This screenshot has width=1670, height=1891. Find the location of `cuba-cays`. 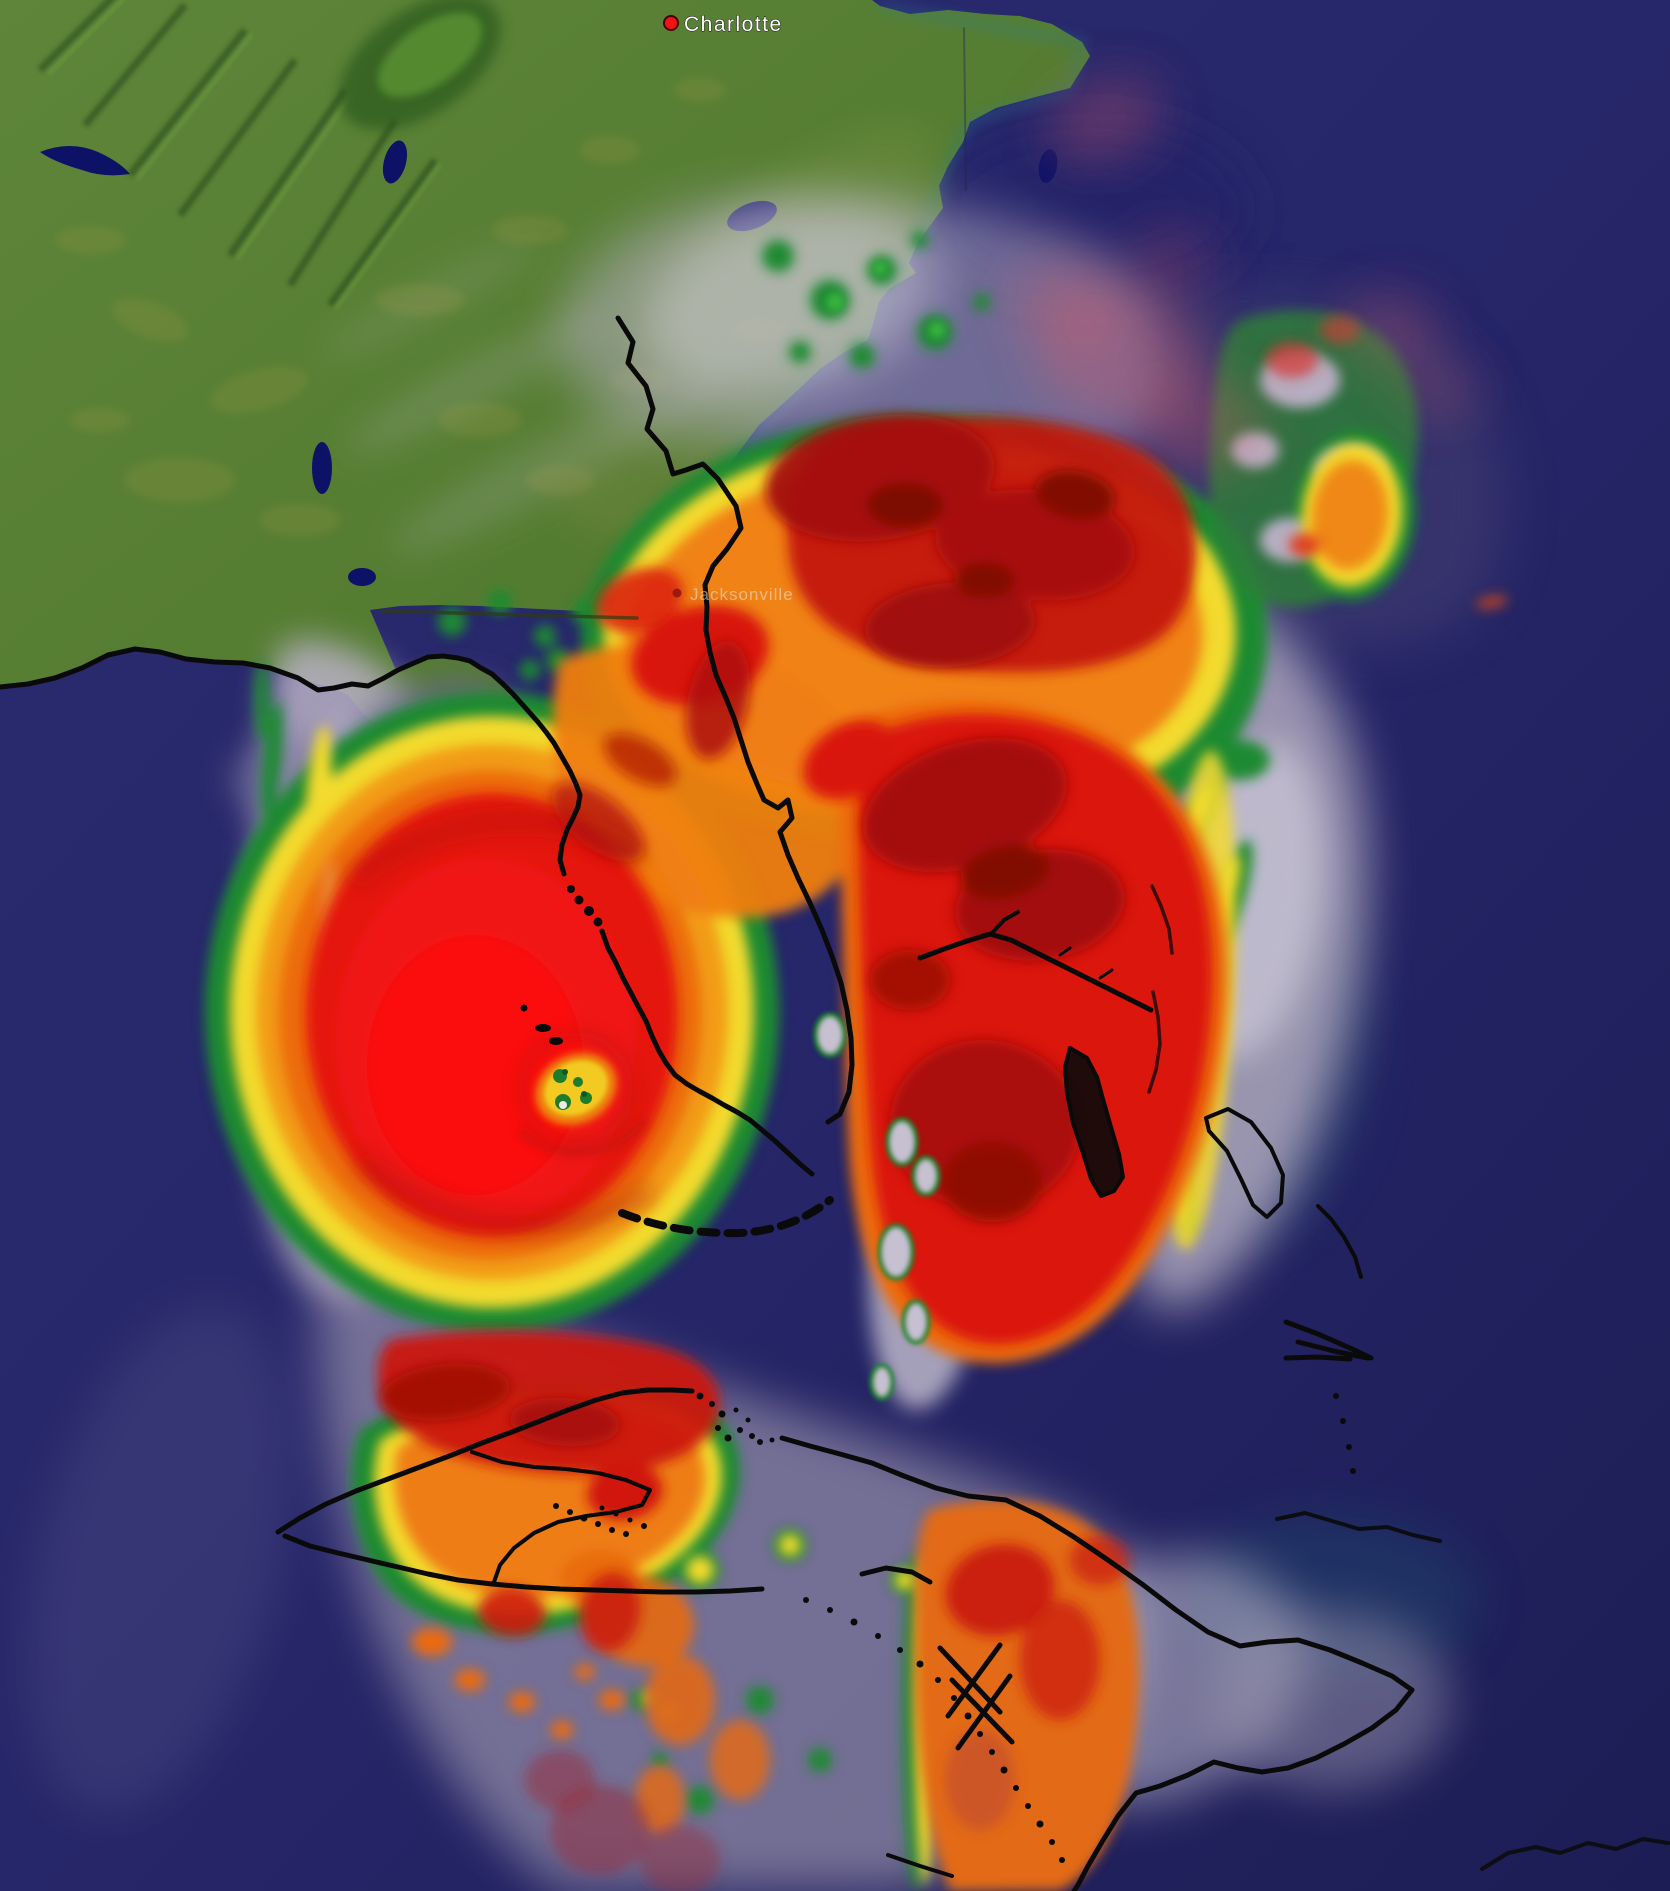

cuba-cays is located at coordinates (809, 1627).